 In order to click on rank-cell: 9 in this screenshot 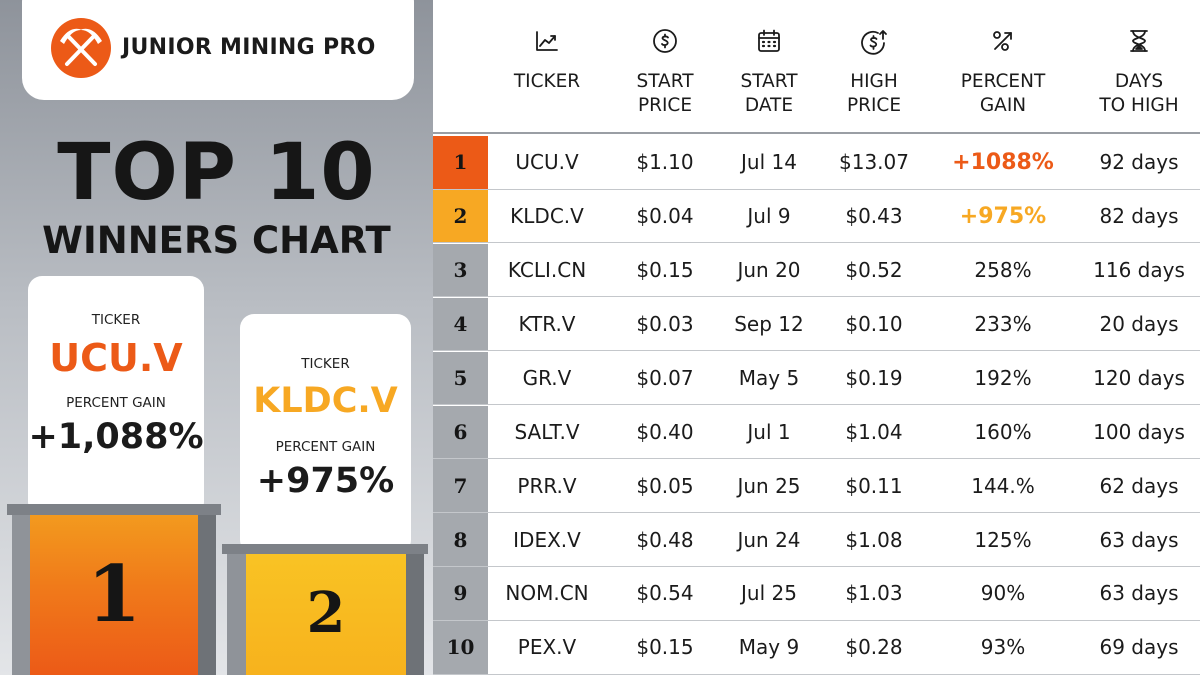, I will do `click(460, 593)`.